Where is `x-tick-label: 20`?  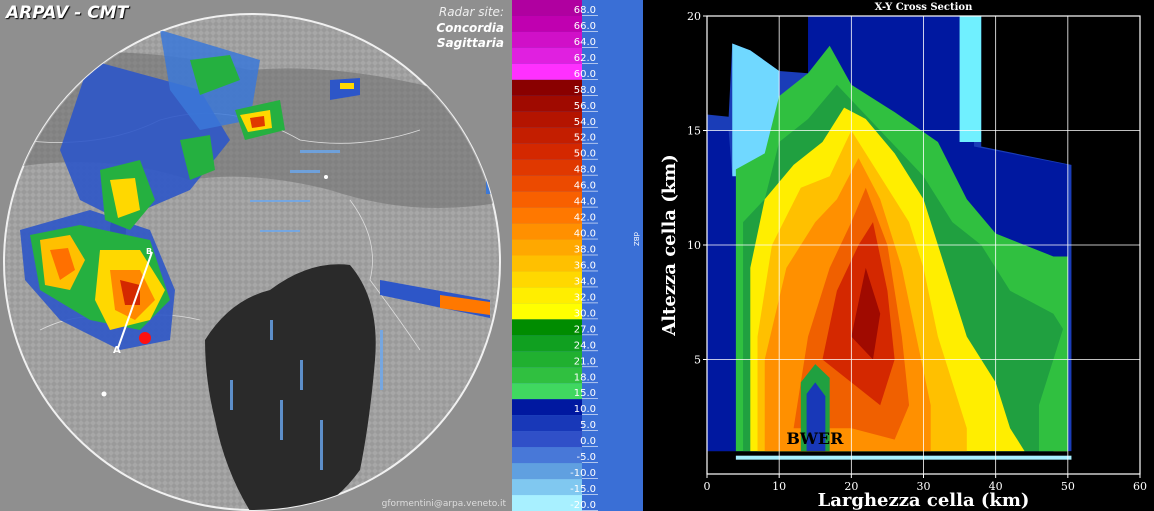
x-tick-label: 20 is located at coordinates (851, 486).